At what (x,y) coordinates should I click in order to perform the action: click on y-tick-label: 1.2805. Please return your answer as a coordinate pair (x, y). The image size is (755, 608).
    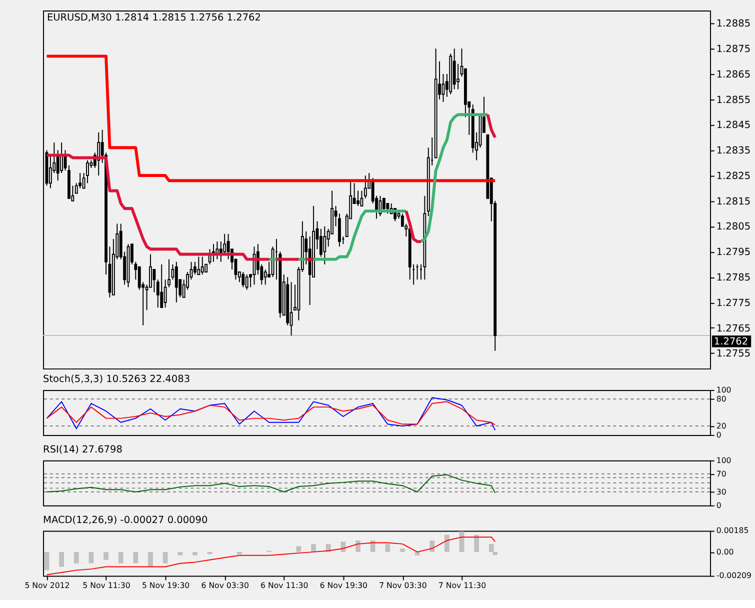
    Looking at the image, I should click on (733, 227).